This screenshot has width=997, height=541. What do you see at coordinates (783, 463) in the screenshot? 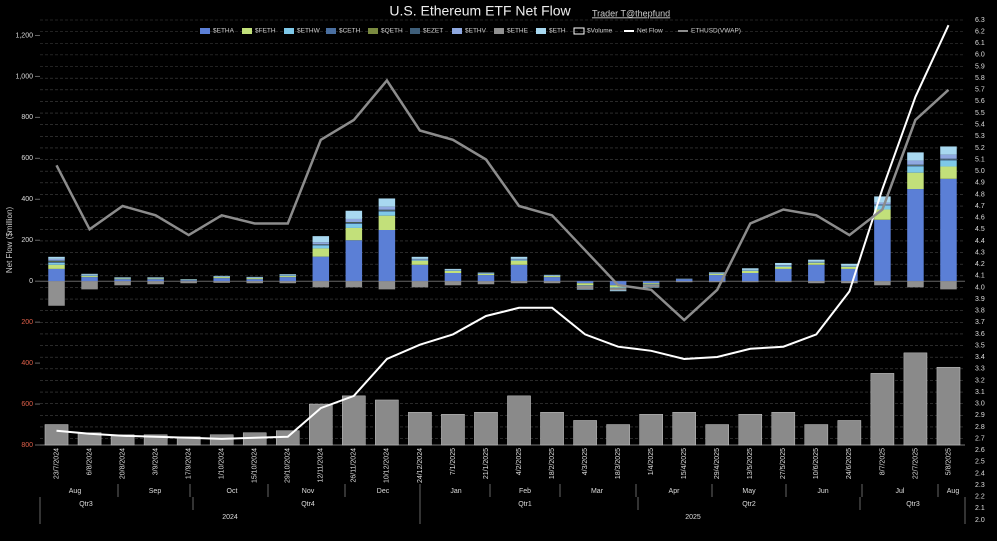
I see `x-tick-label: 27/5/2025` at bounding box center [783, 463].